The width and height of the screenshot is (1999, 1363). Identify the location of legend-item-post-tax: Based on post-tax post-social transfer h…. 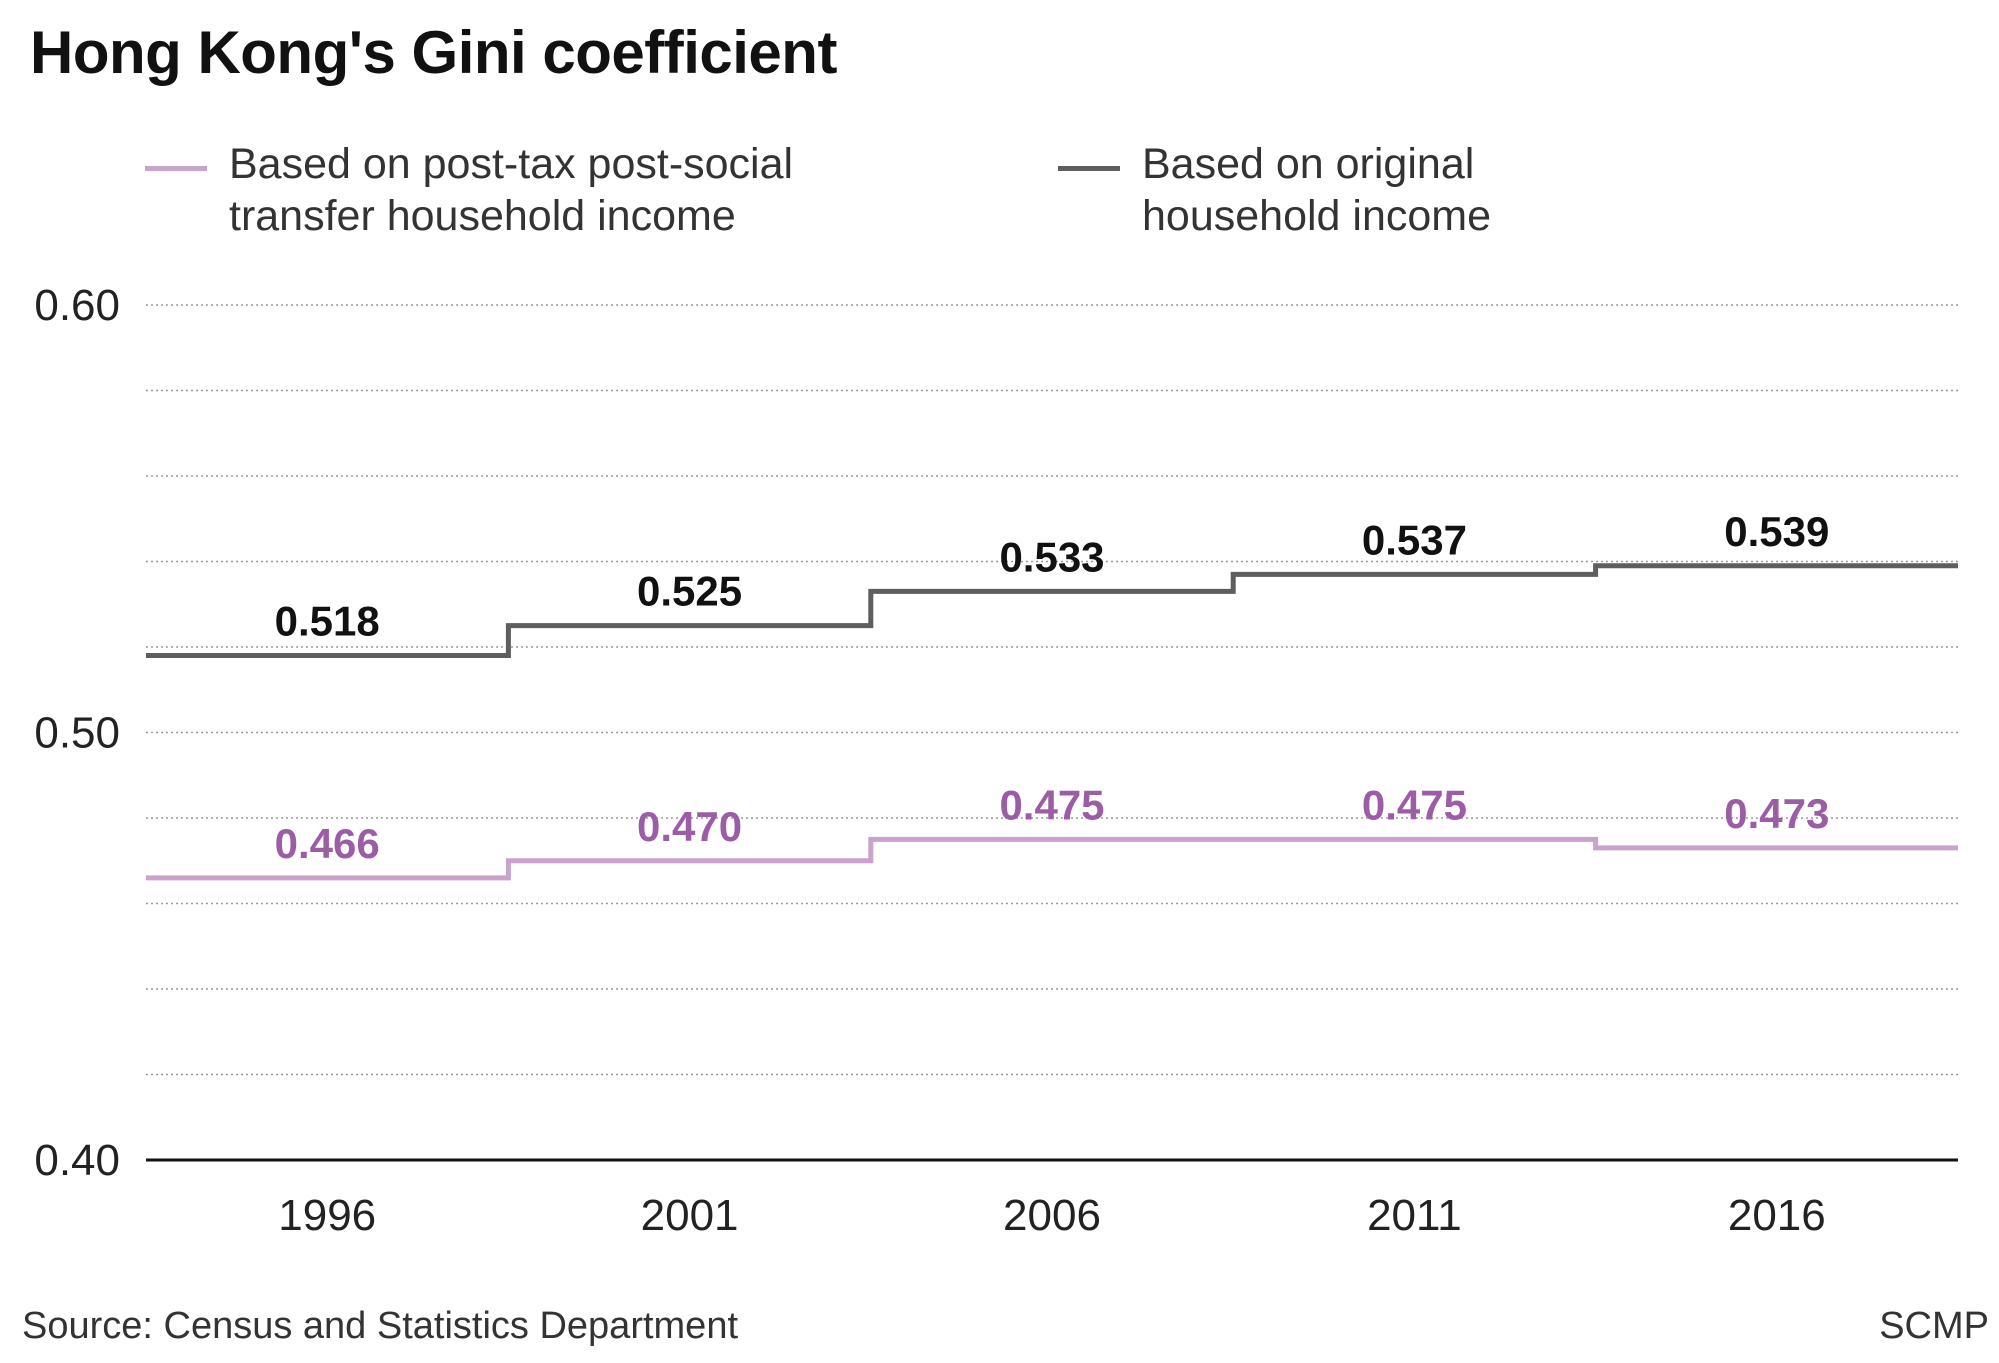
(507, 190).